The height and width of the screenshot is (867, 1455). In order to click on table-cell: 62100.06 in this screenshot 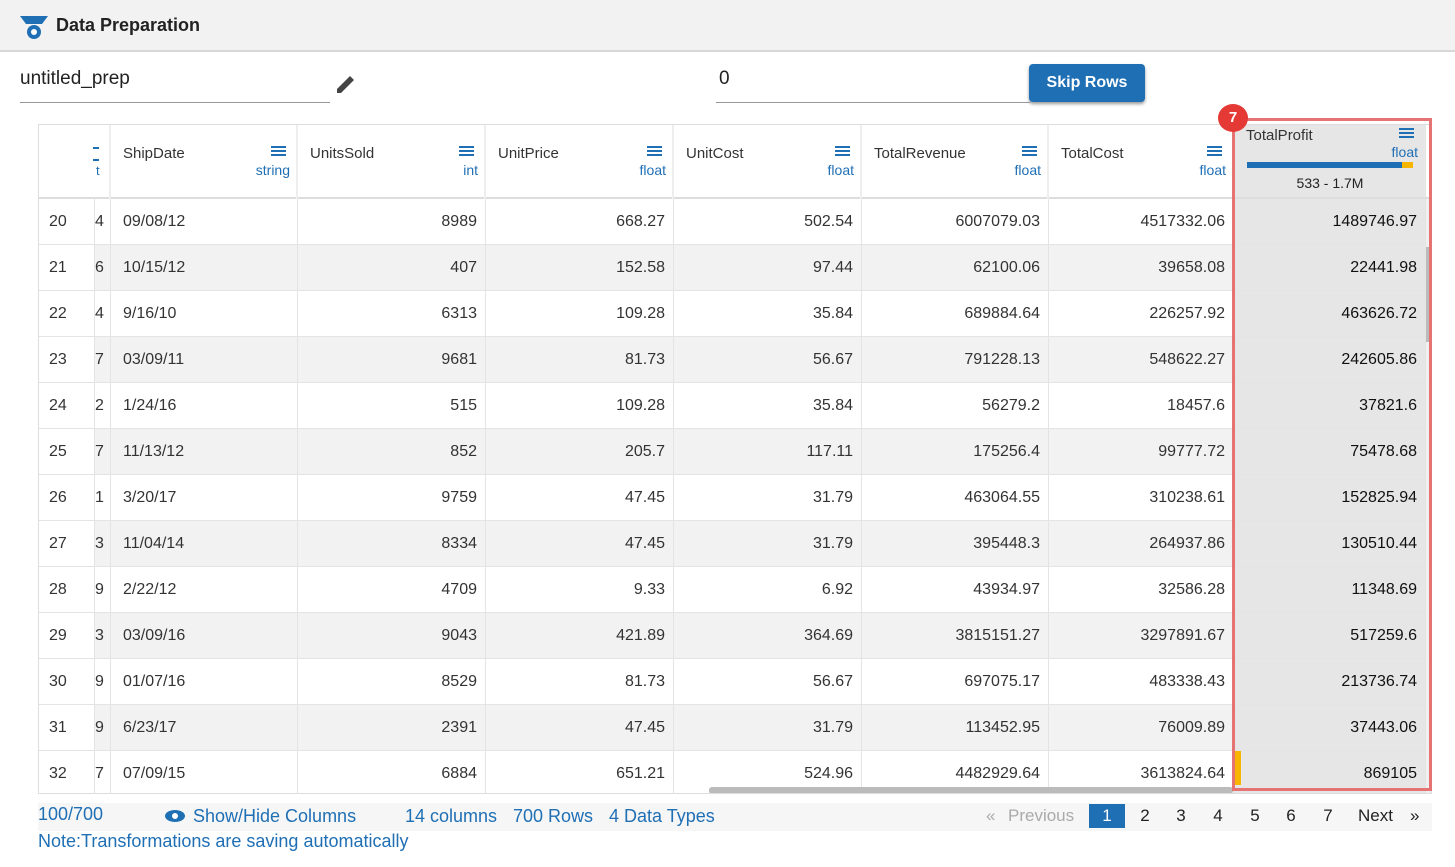, I will do `click(955, 268)`.